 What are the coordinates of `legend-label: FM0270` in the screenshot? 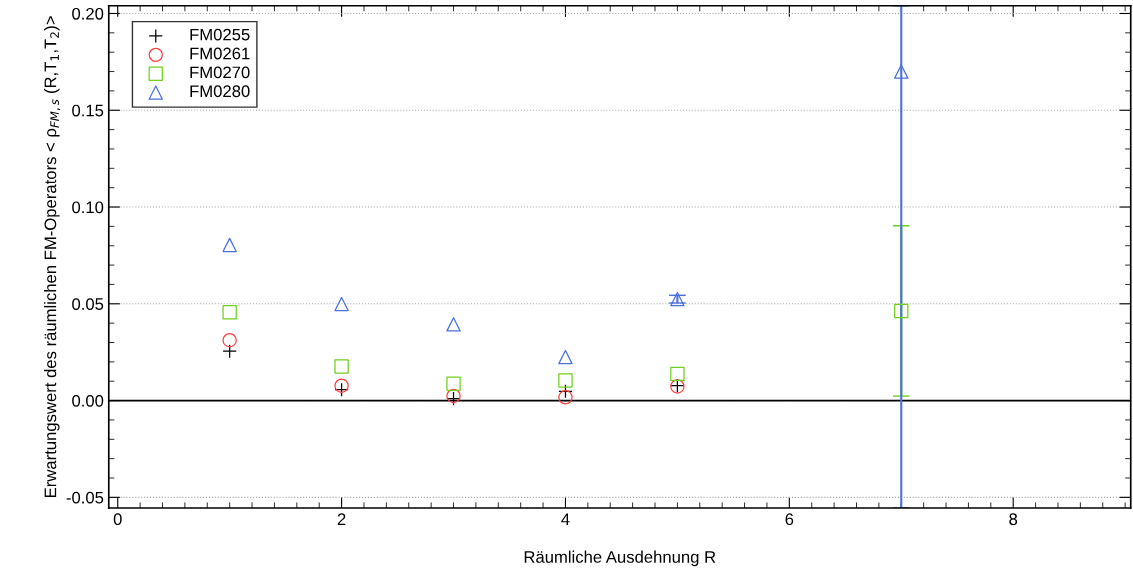 It's located at (220, 72).